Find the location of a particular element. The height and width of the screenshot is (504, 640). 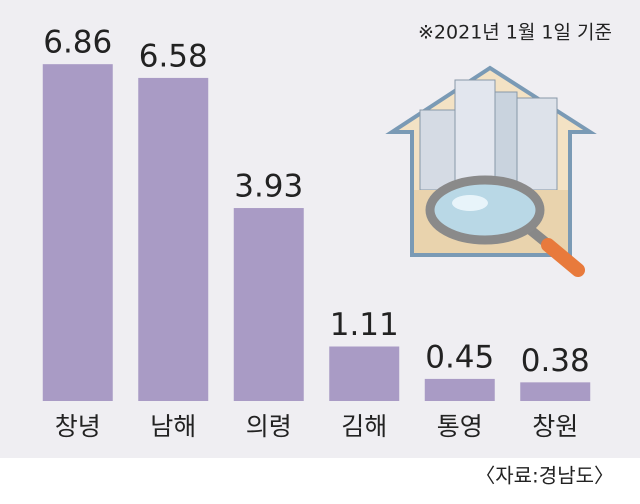

value-label: 0.45 is located at coordinates (459, 357).